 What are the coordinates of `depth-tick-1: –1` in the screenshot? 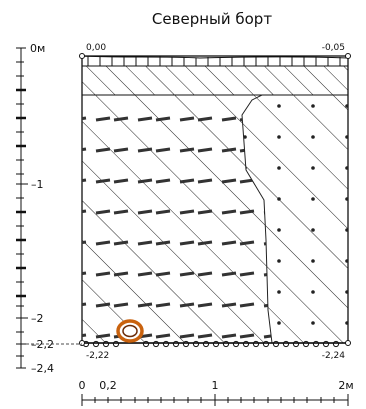 It's located at (37, 184).